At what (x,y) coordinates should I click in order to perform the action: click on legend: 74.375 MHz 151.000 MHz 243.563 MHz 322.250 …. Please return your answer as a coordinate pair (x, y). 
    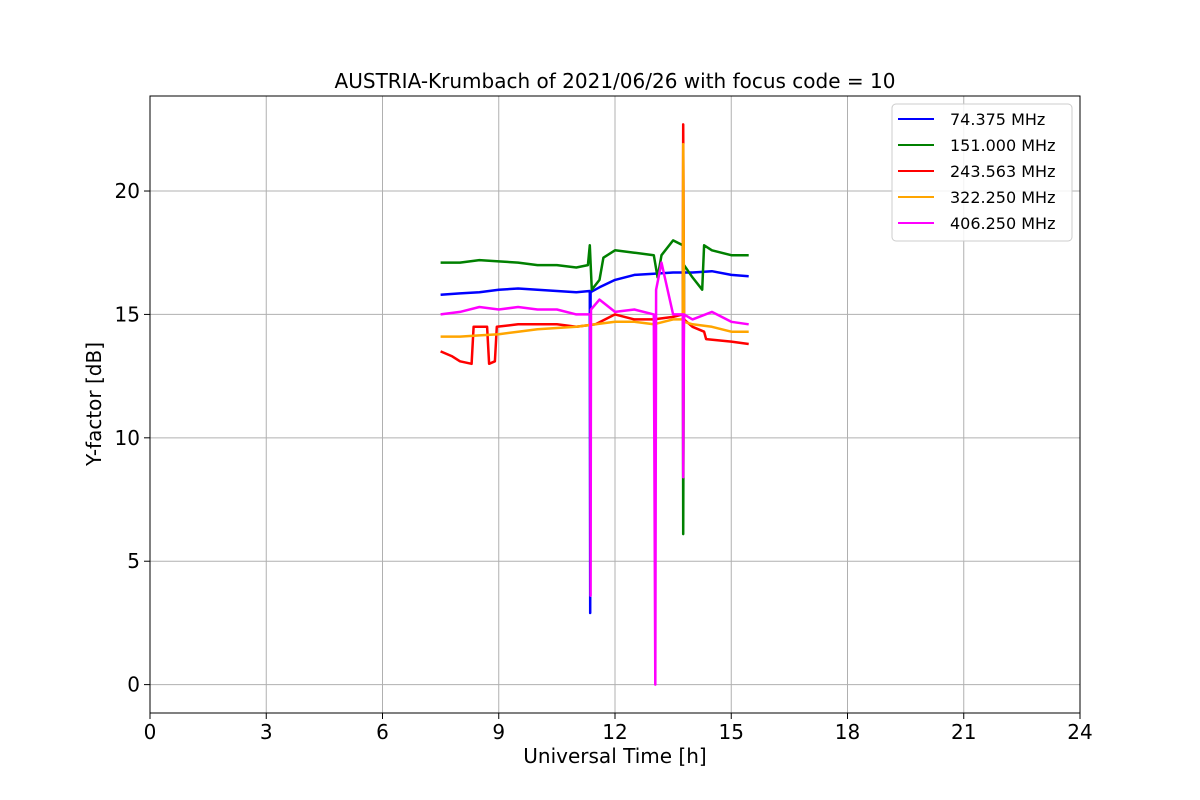
    Looking at the image, I should click on (982, 172).